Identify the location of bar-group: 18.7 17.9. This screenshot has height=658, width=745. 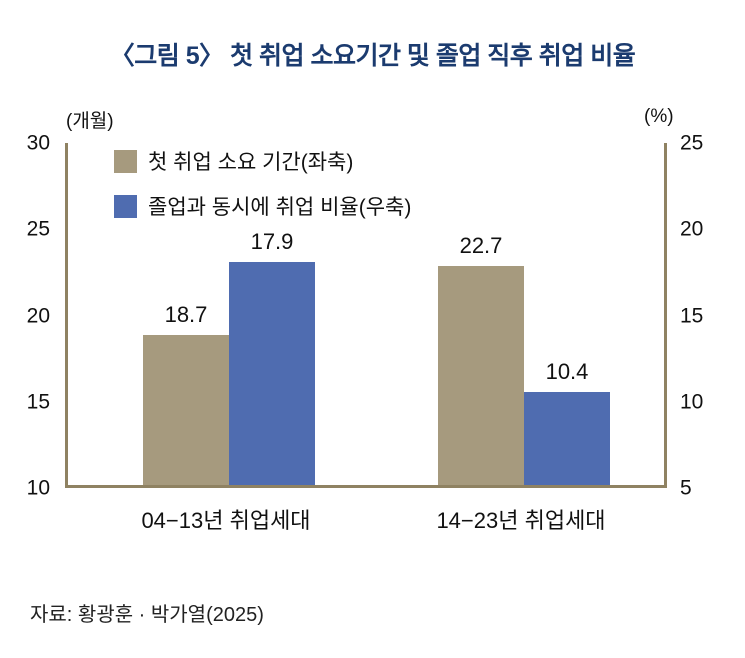
(229, 358).